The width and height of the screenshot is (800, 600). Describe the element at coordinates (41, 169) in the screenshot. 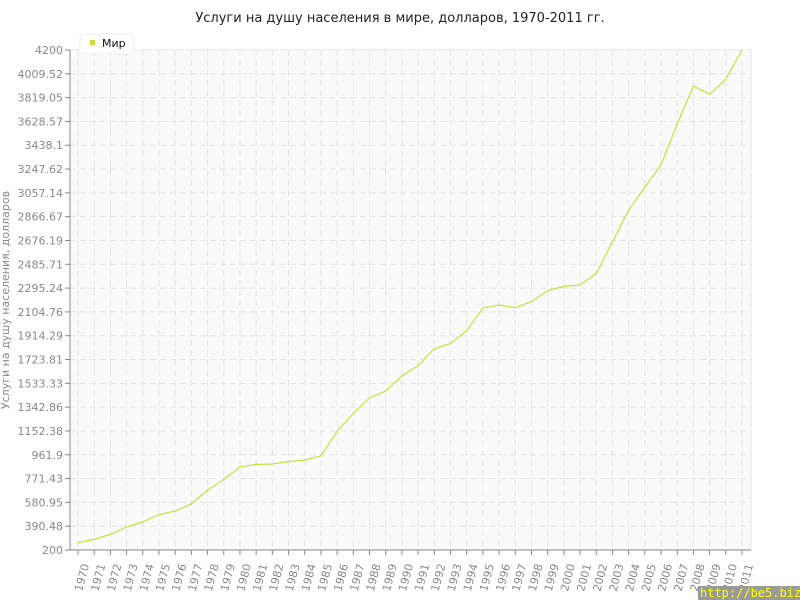

I see `y-tick-label: 3247.62` at that location.